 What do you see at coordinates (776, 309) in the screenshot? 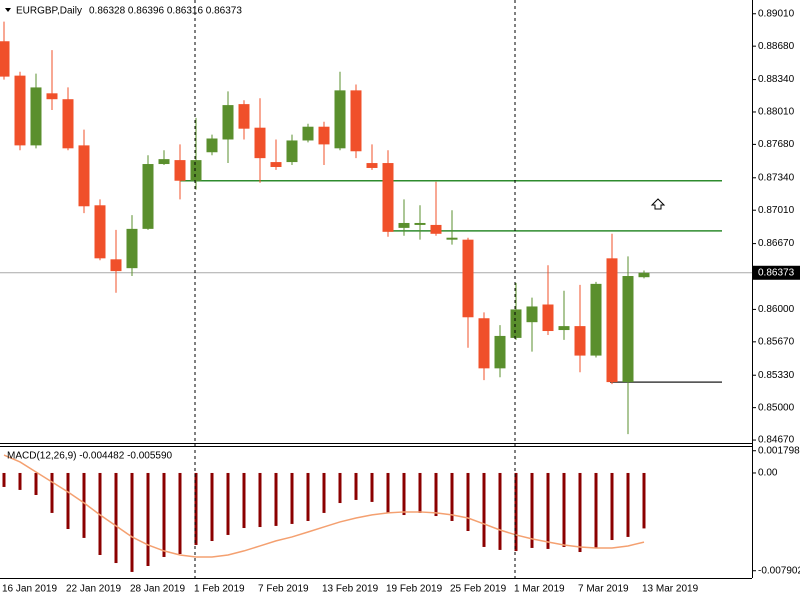
I see `y-tick-label: 0.86000` at bounding box center [776, 309].